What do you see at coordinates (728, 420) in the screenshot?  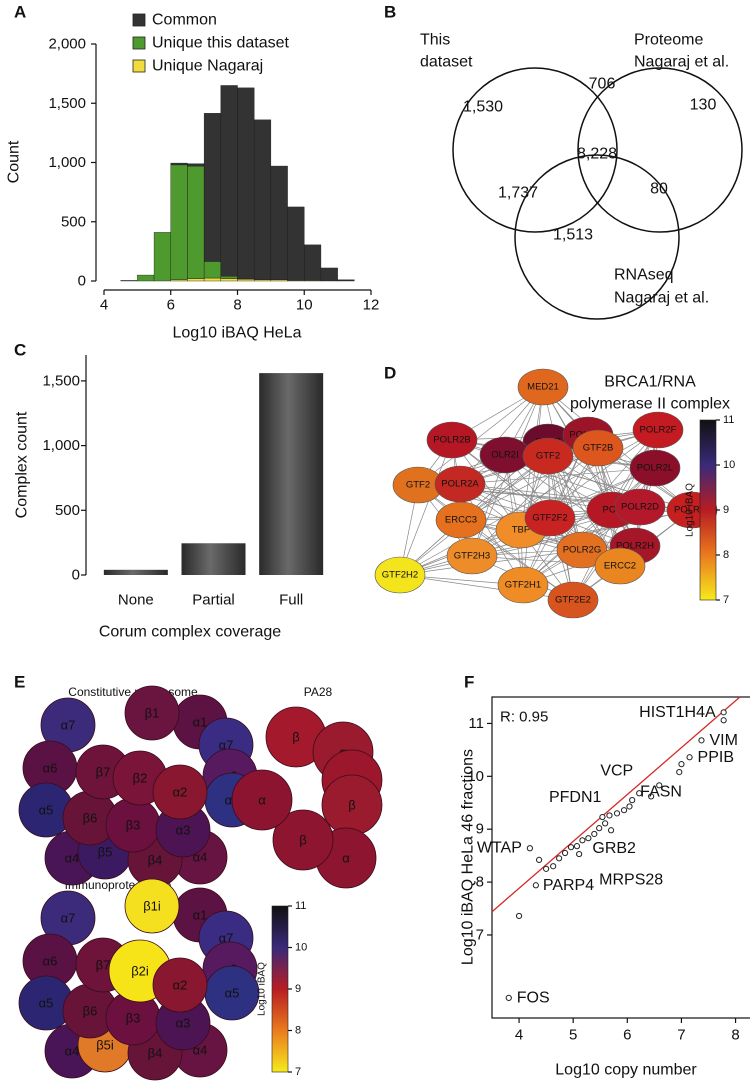 I see `colorbar-tick-label: 11` at bounding box center [728, 420].